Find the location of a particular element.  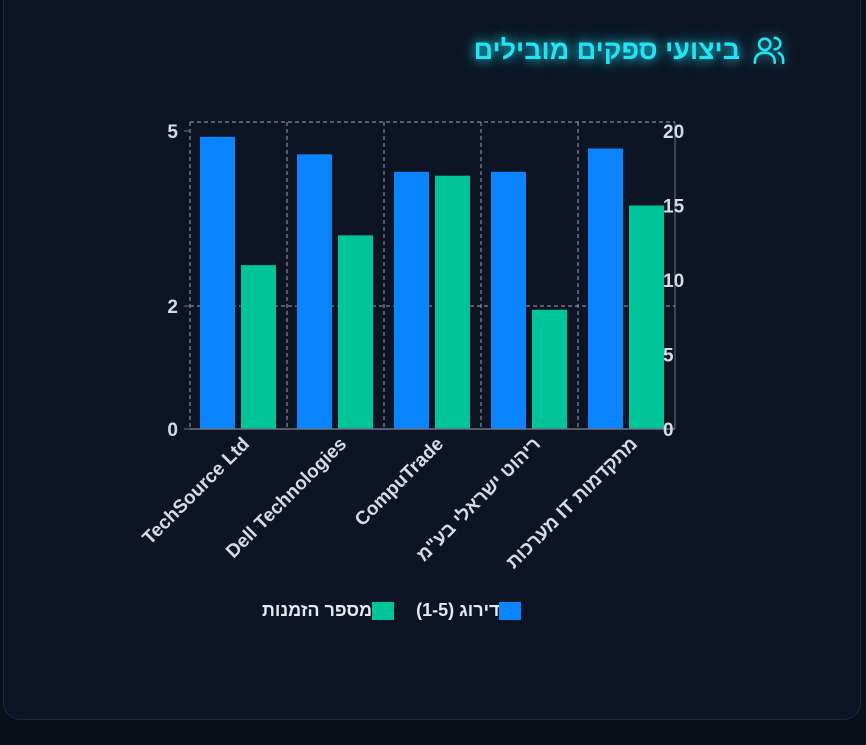

y-left-tick-label: 2 is located at coordinates (172, 307).